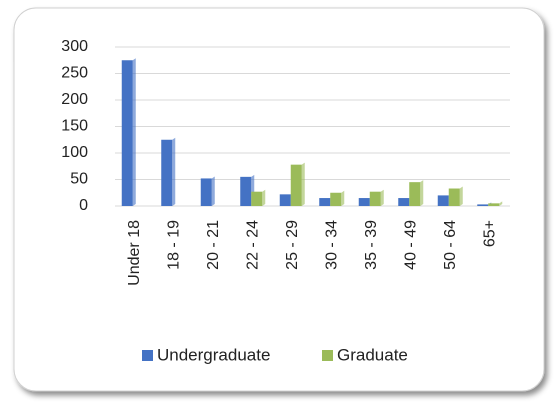 This screenshot has width=556, height=403. I want to click on y-tick-label: 100, so click(74, 152).